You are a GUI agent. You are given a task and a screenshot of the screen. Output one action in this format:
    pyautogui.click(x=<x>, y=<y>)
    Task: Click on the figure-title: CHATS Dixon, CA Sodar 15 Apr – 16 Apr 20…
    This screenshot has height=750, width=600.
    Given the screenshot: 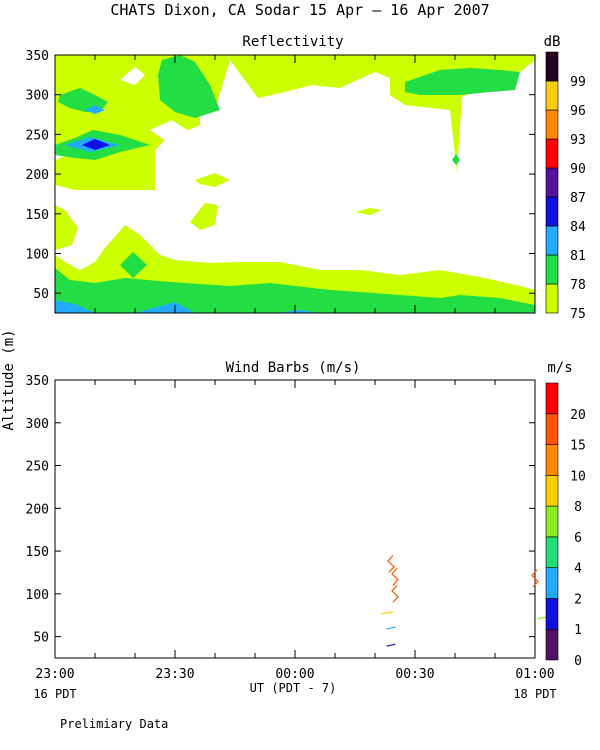 What is the action you would take?
    pyautogui.click(x=299, y=10)
    